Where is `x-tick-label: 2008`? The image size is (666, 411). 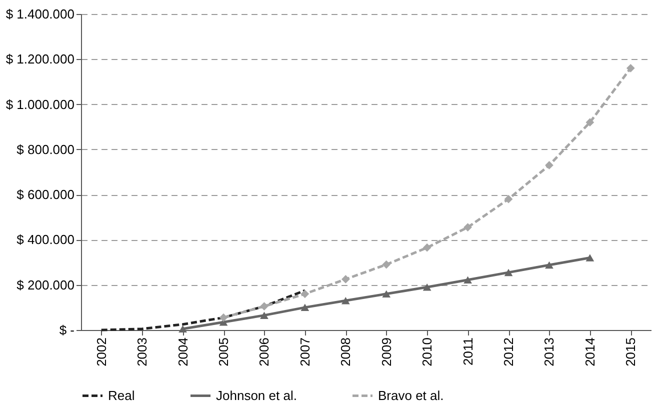
x-tick-label: 2008 is located at coordinates (346, 352).